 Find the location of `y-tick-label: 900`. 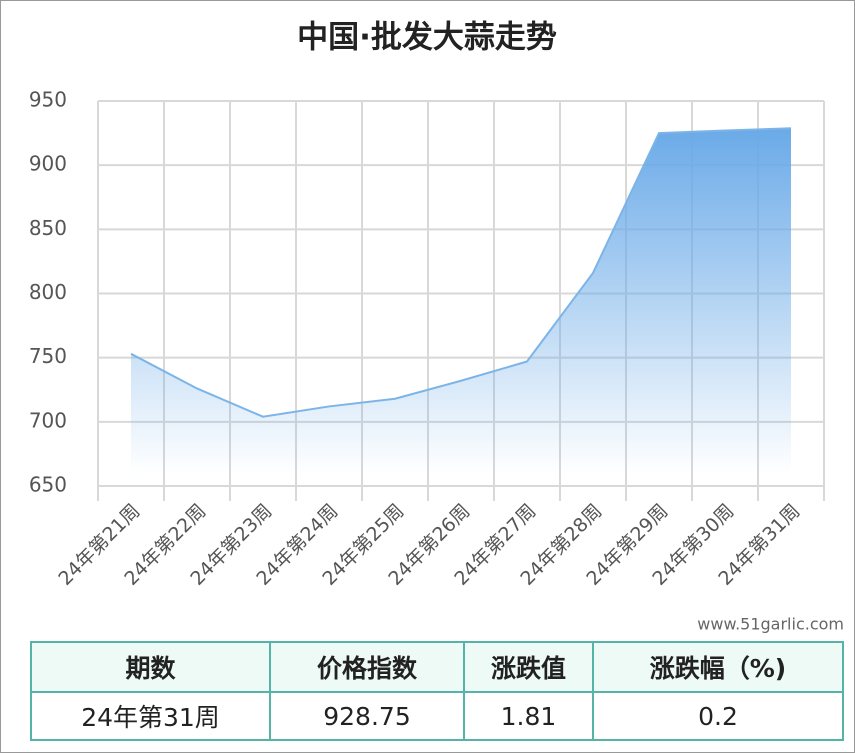

y-tick-label: 900 is located at coordinates (48, 164).